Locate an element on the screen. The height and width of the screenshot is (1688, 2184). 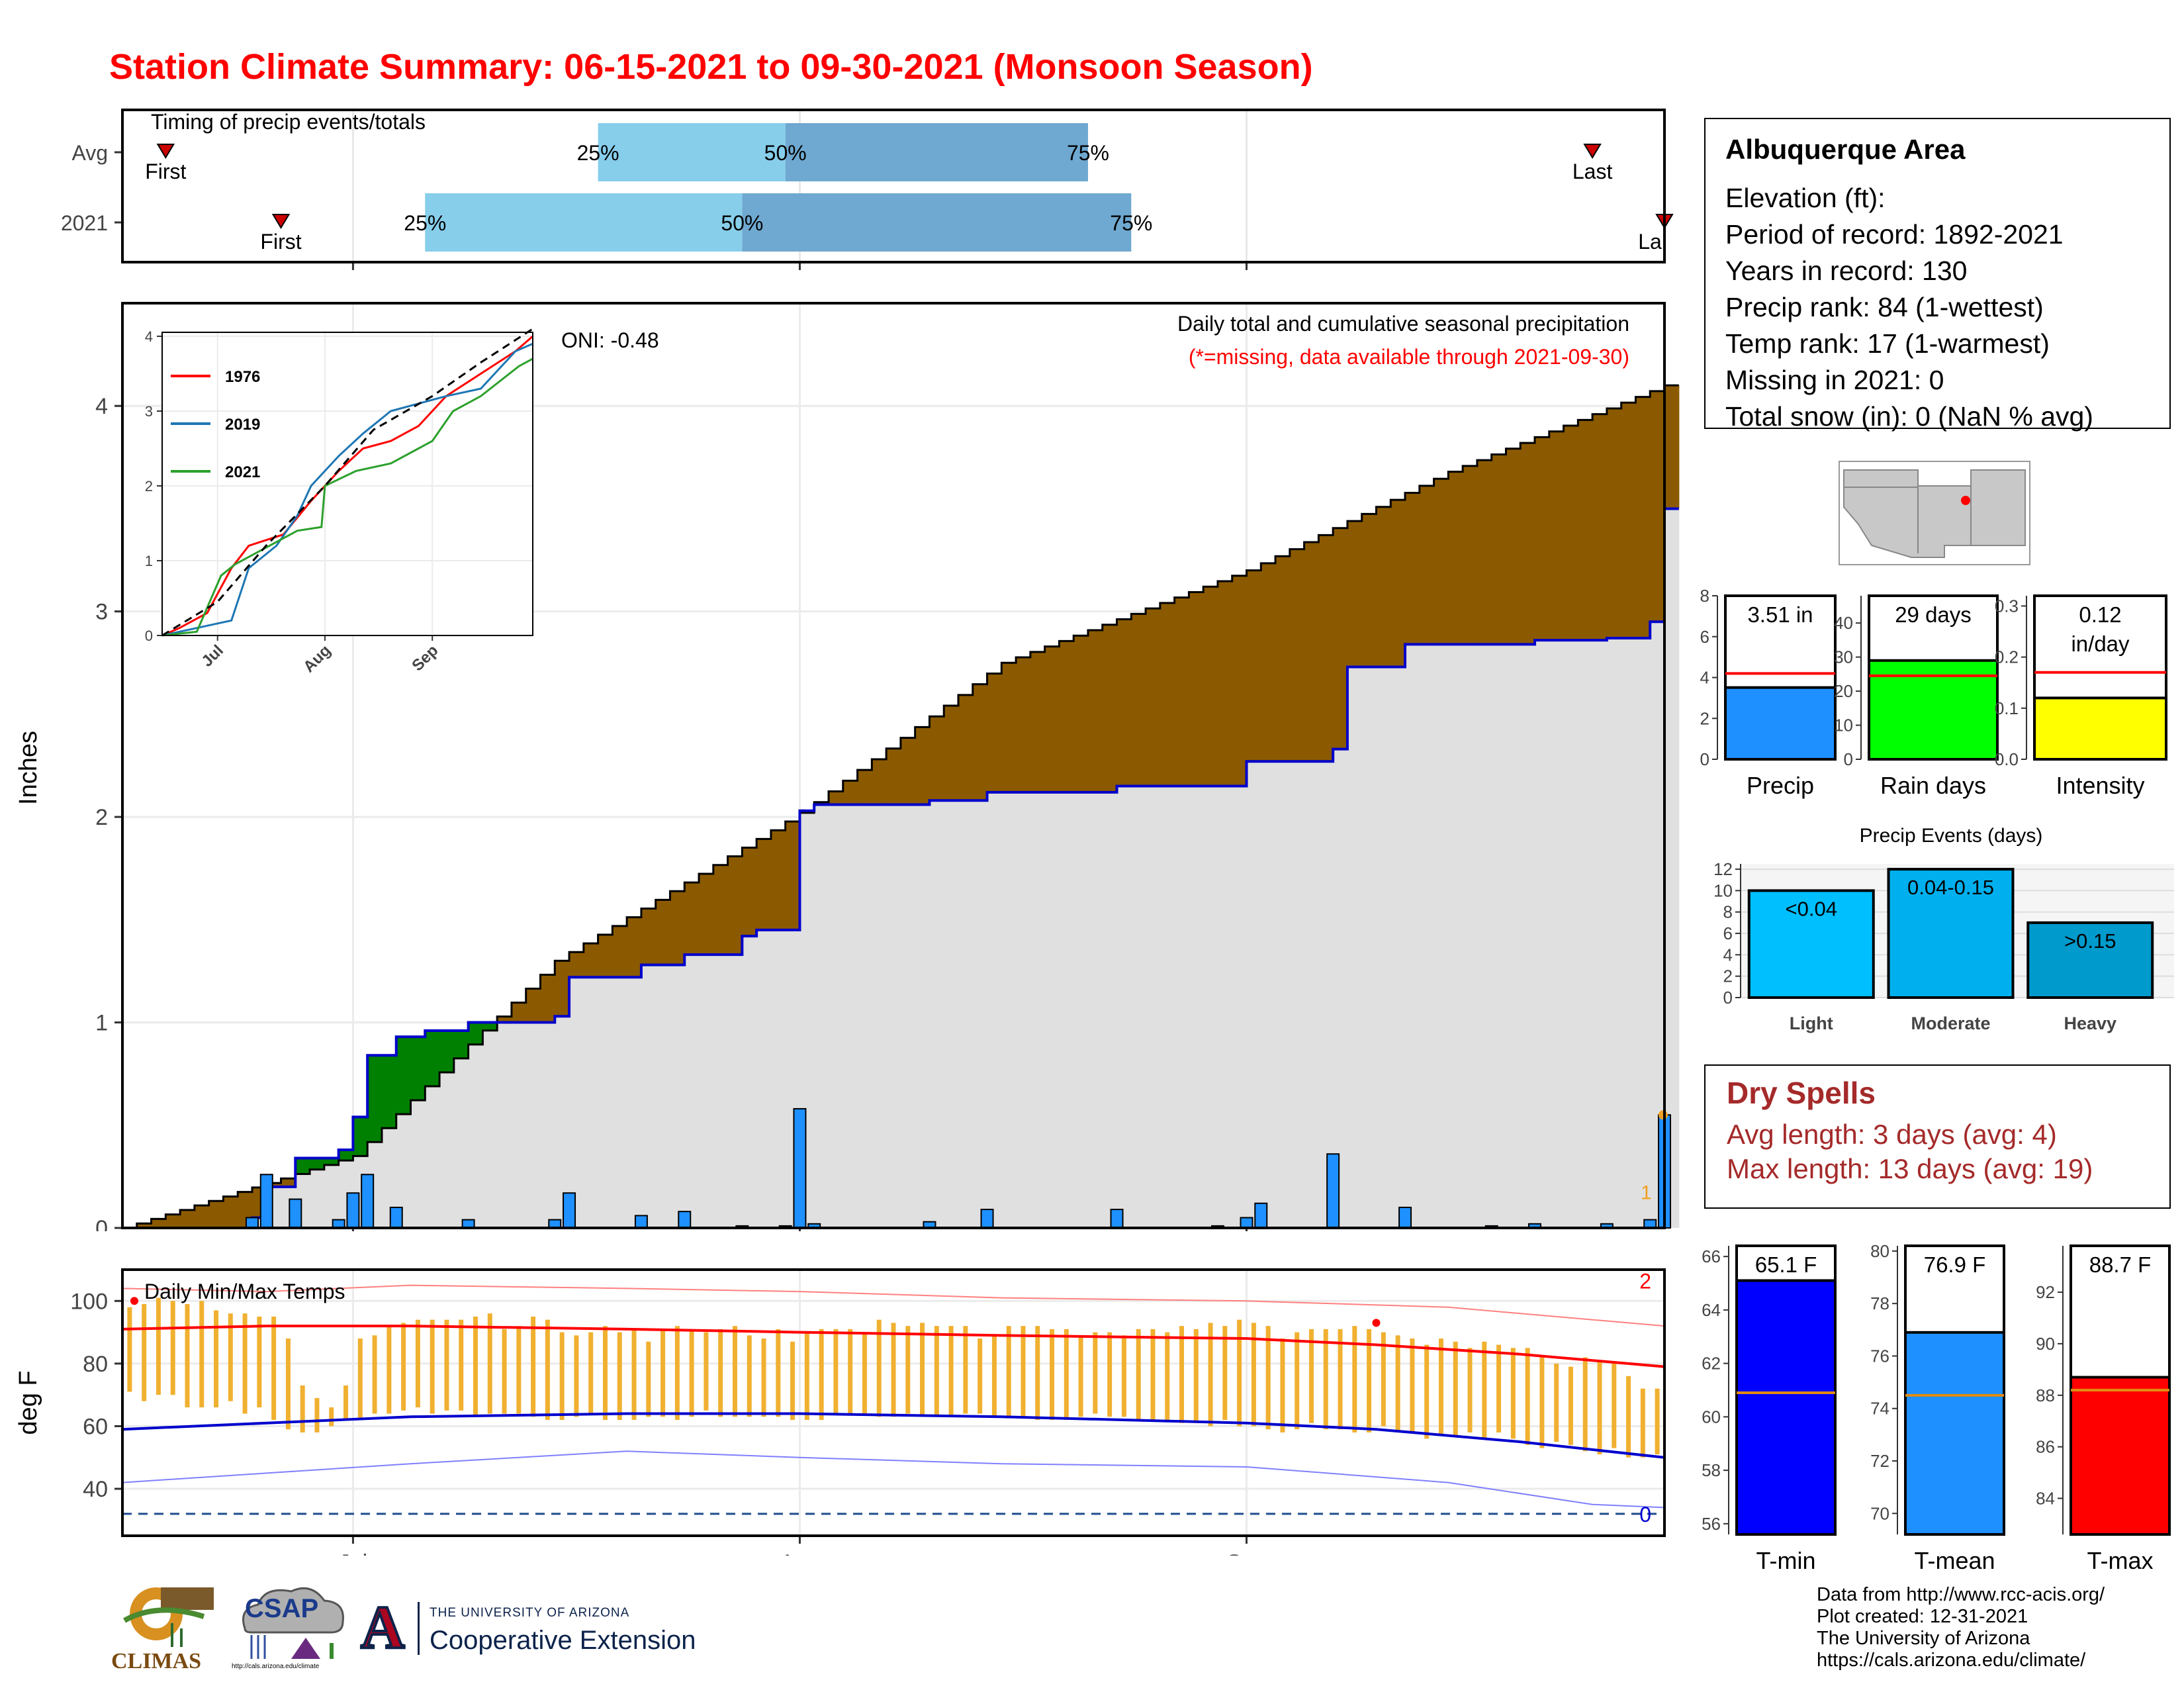
temp-title: Daily Min/Max Temps is located at coordinates (245, 1291).